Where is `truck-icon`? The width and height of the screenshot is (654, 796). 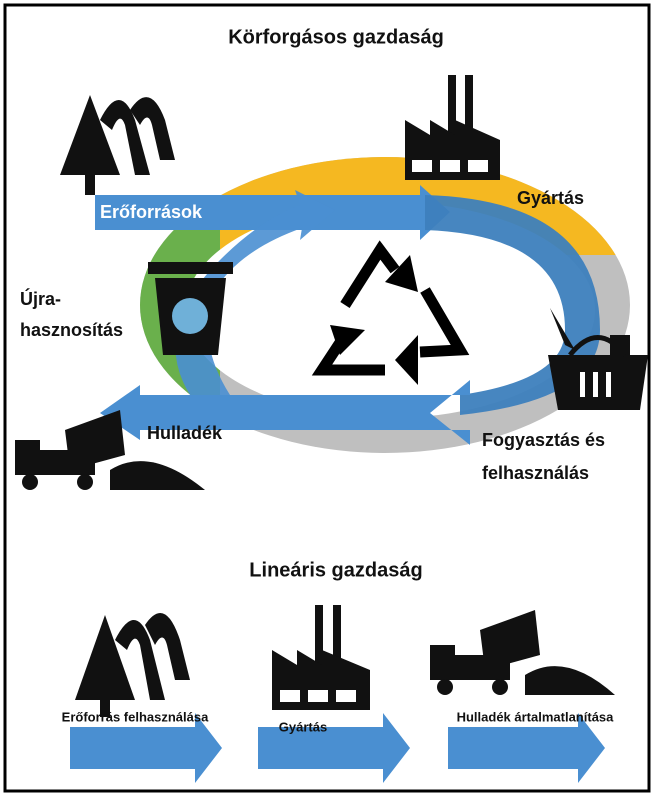
truck-icon is located at coordinates (110, 450).